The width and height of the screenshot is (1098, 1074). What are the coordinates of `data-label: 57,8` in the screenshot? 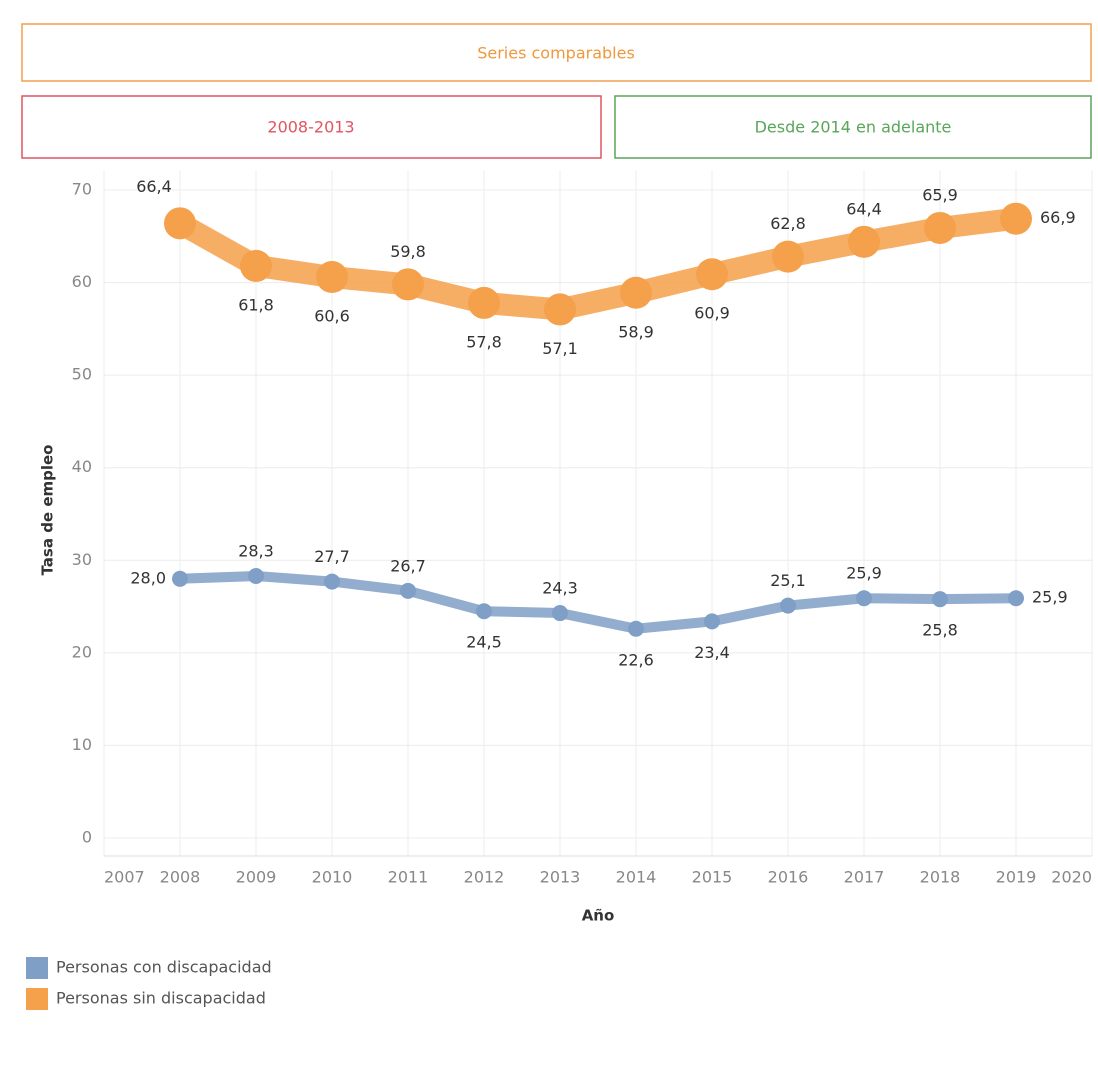 It's located at (484, 341).